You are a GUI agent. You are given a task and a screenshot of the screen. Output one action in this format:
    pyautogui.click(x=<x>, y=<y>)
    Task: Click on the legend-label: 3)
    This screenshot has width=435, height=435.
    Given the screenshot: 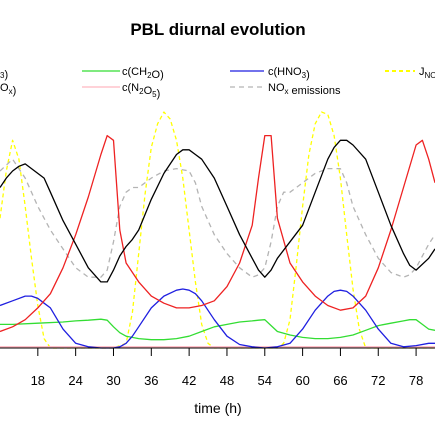 What is the action you would take?
    pyautogui.click(x=4, y=75)
    